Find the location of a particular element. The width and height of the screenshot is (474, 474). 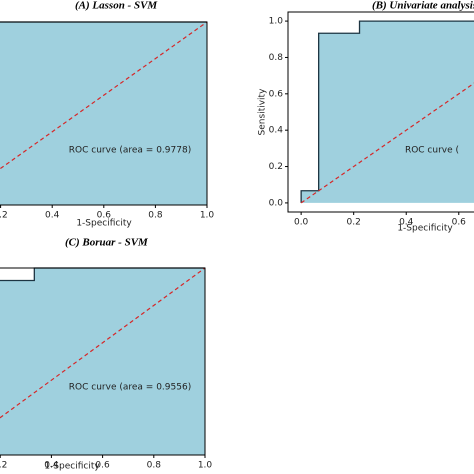

roc-area is located at coordinates (387, 112).